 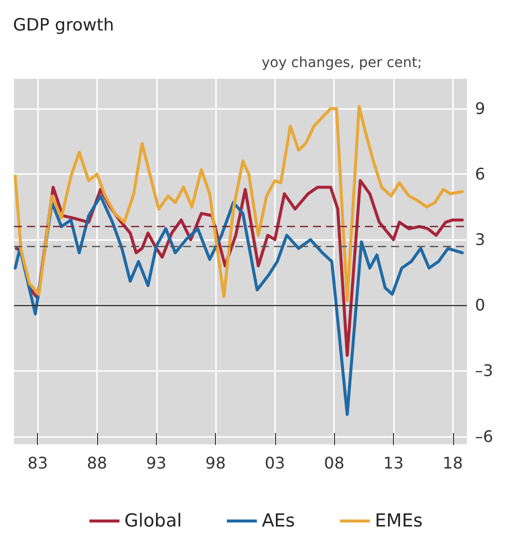 I want to click on x-tick-label: 98, so click(x=215, y=463).